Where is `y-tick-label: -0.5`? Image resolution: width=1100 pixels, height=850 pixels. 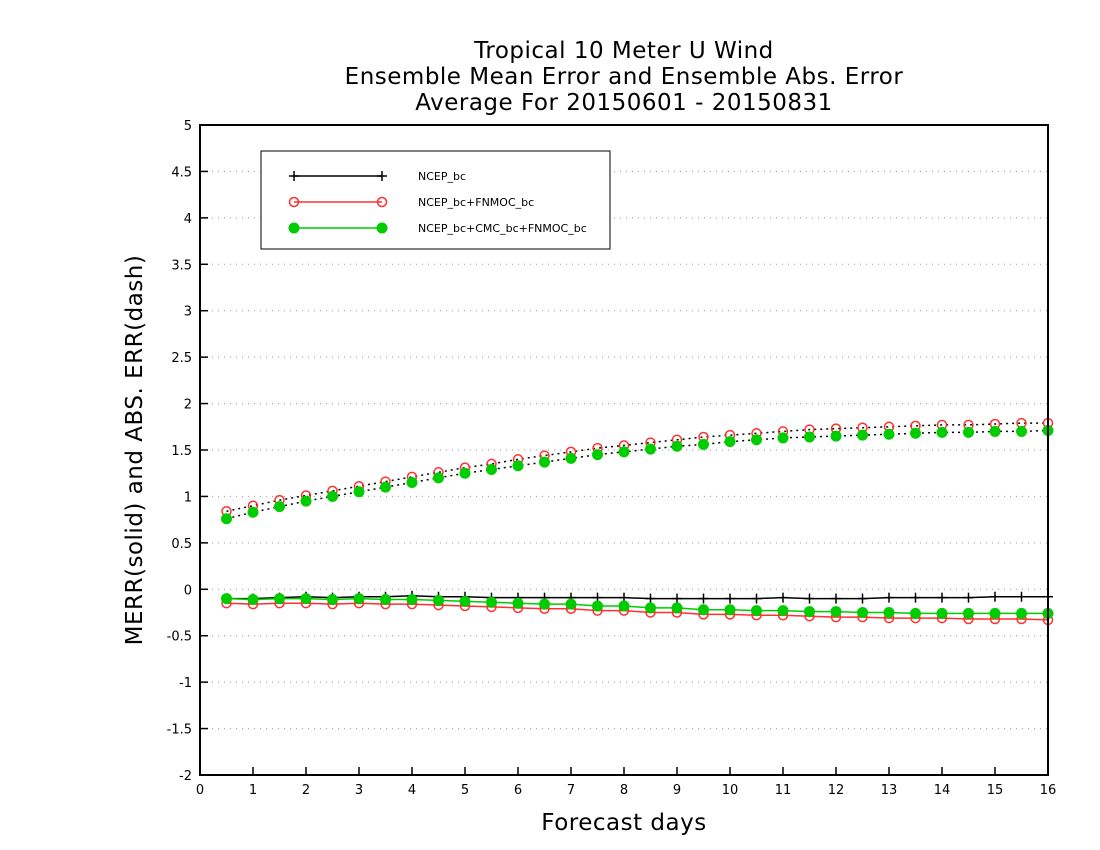 y-tick-label: -0.5 is located at coordinates (179, 637).